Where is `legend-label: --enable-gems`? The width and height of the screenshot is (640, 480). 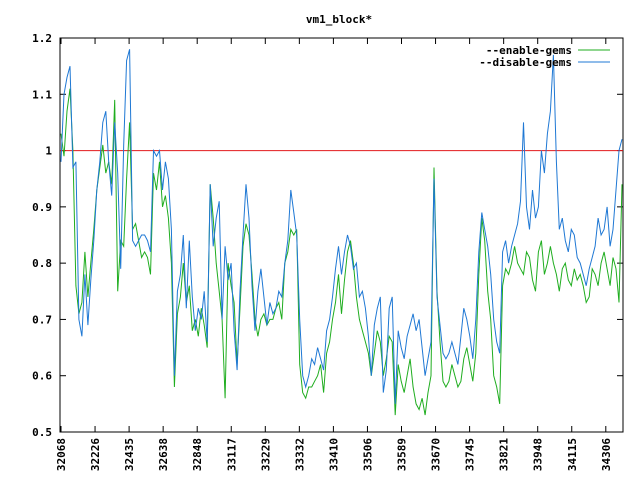 legend-label: --enable-gems is located at coordinates (529, 50).